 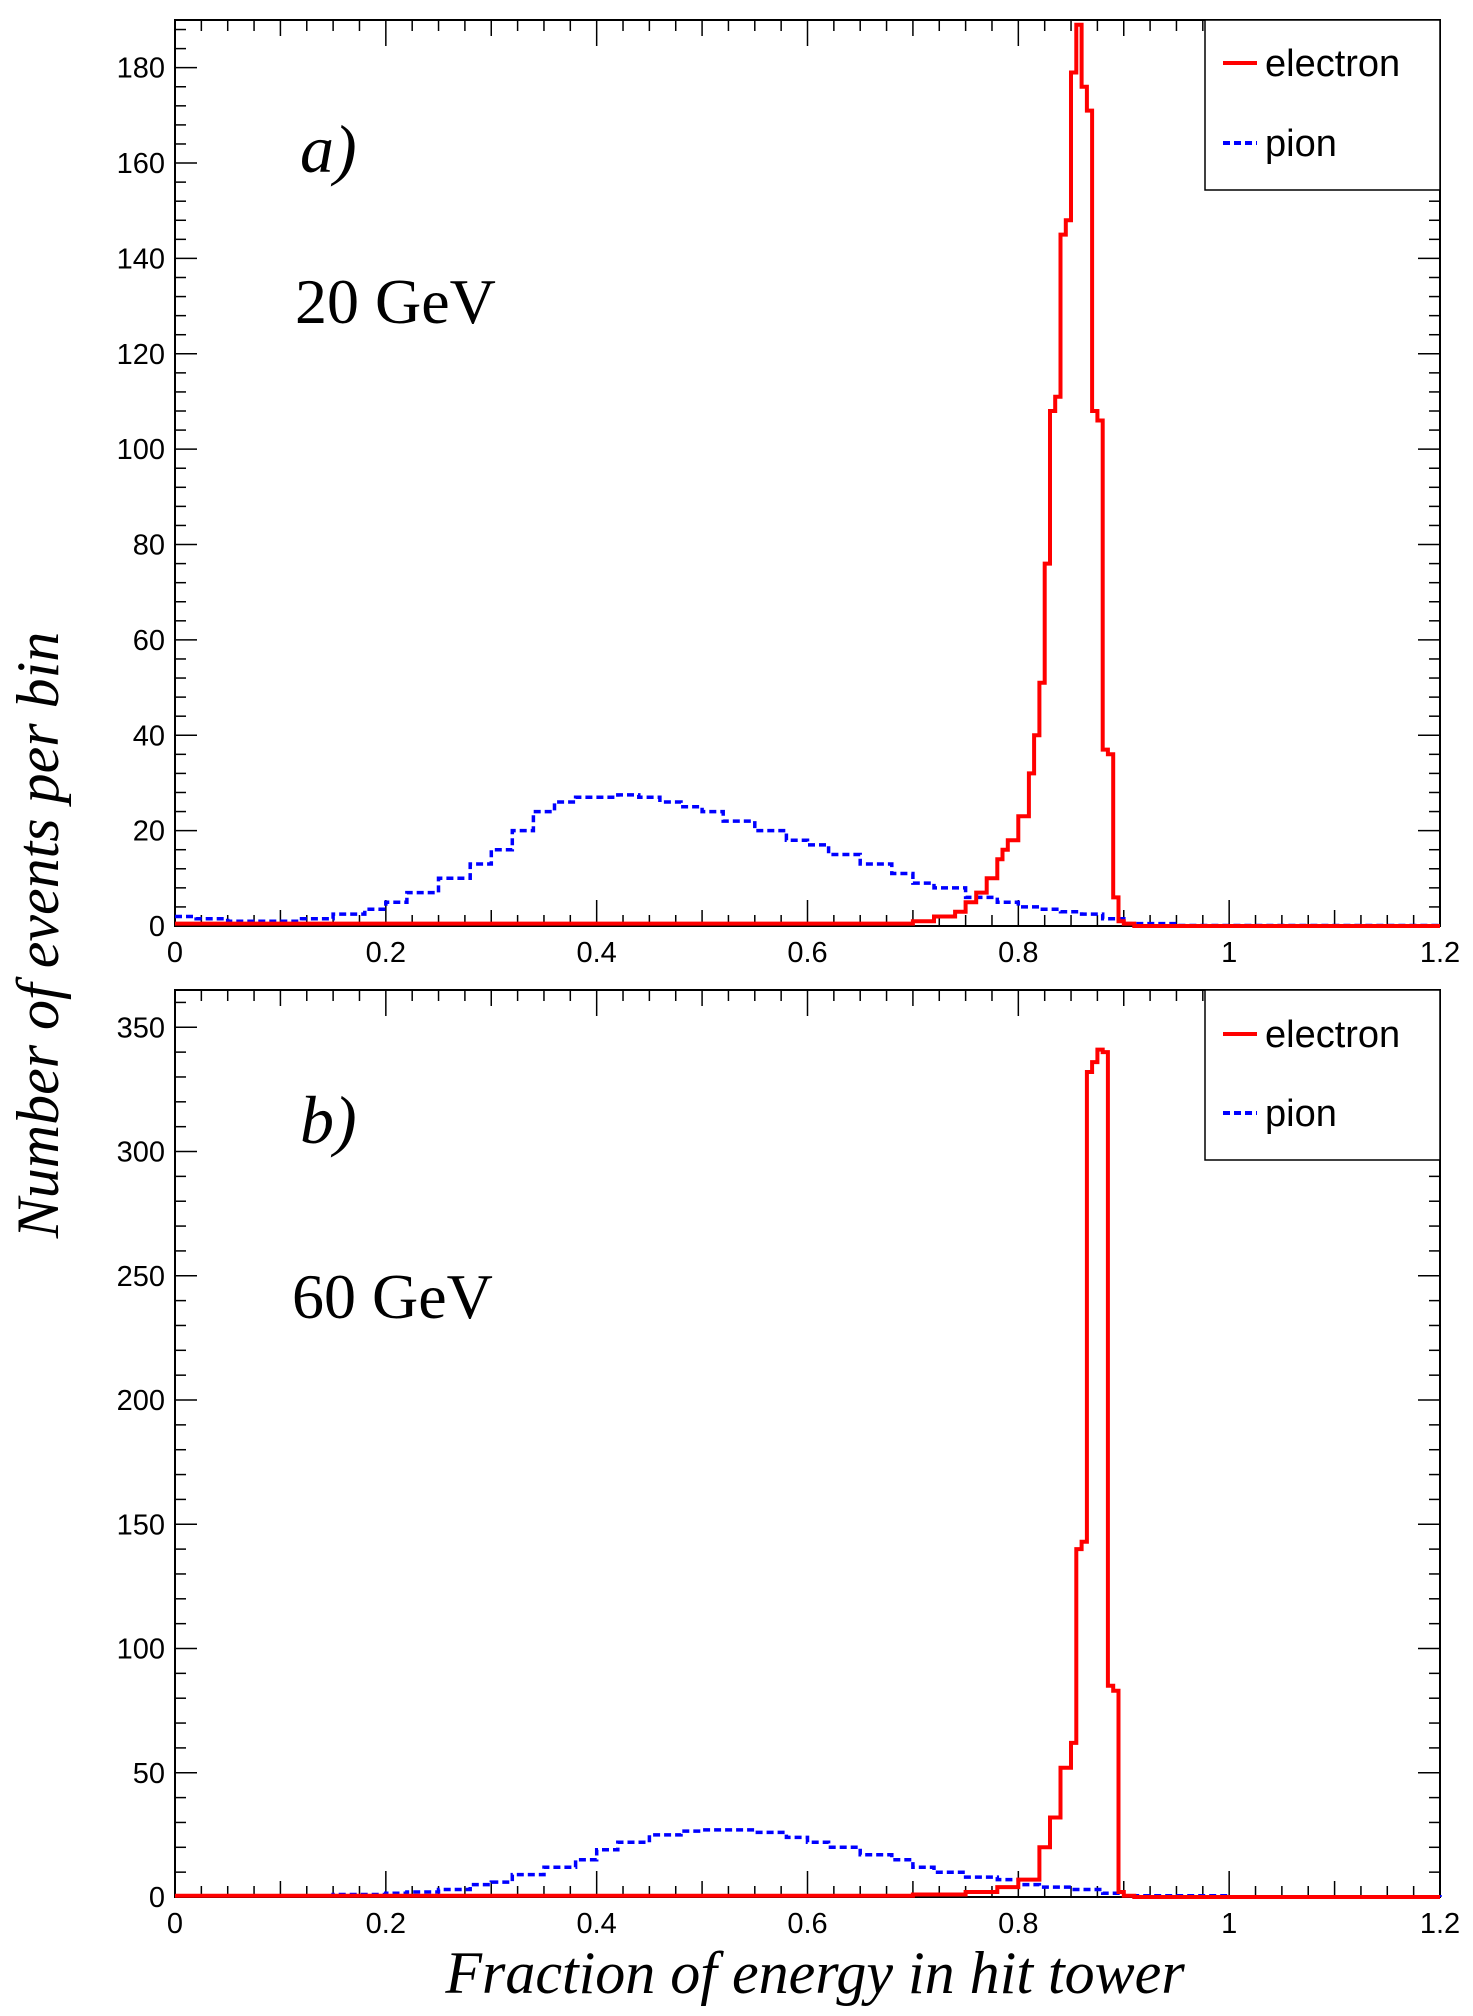 I want to click on y-tick-label: 50, so click(x=149, y=1774).